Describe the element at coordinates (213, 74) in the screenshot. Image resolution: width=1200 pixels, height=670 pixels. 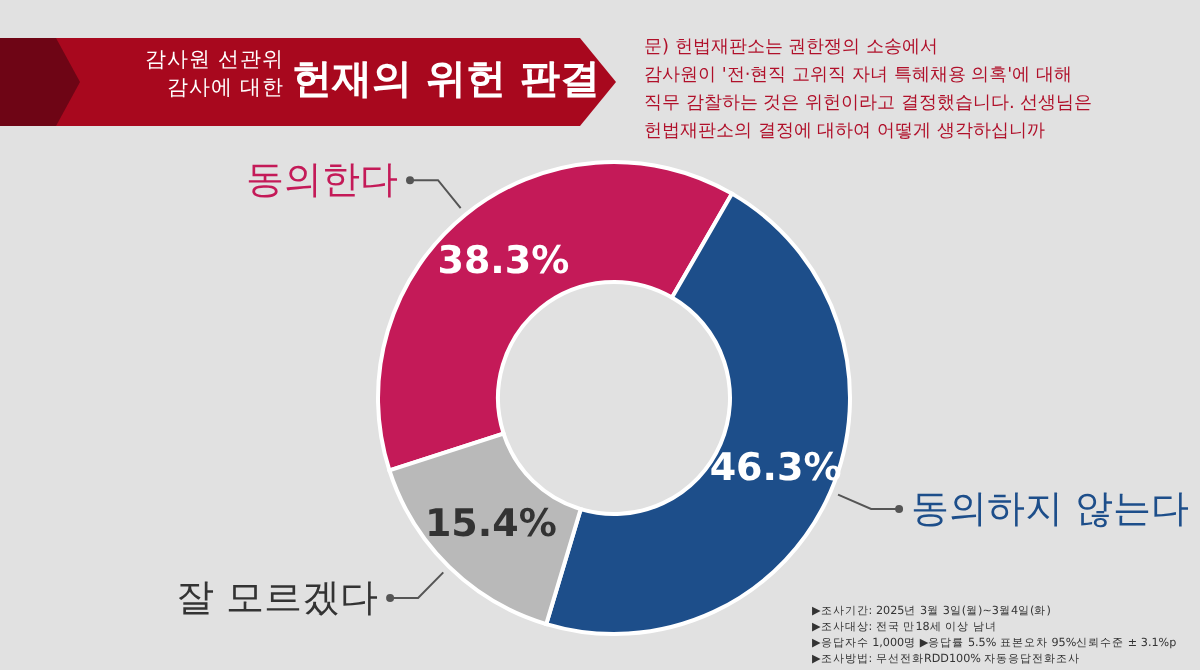
I see `chart-subtitle: 감사원 선관위 감사에 대한` at that location.